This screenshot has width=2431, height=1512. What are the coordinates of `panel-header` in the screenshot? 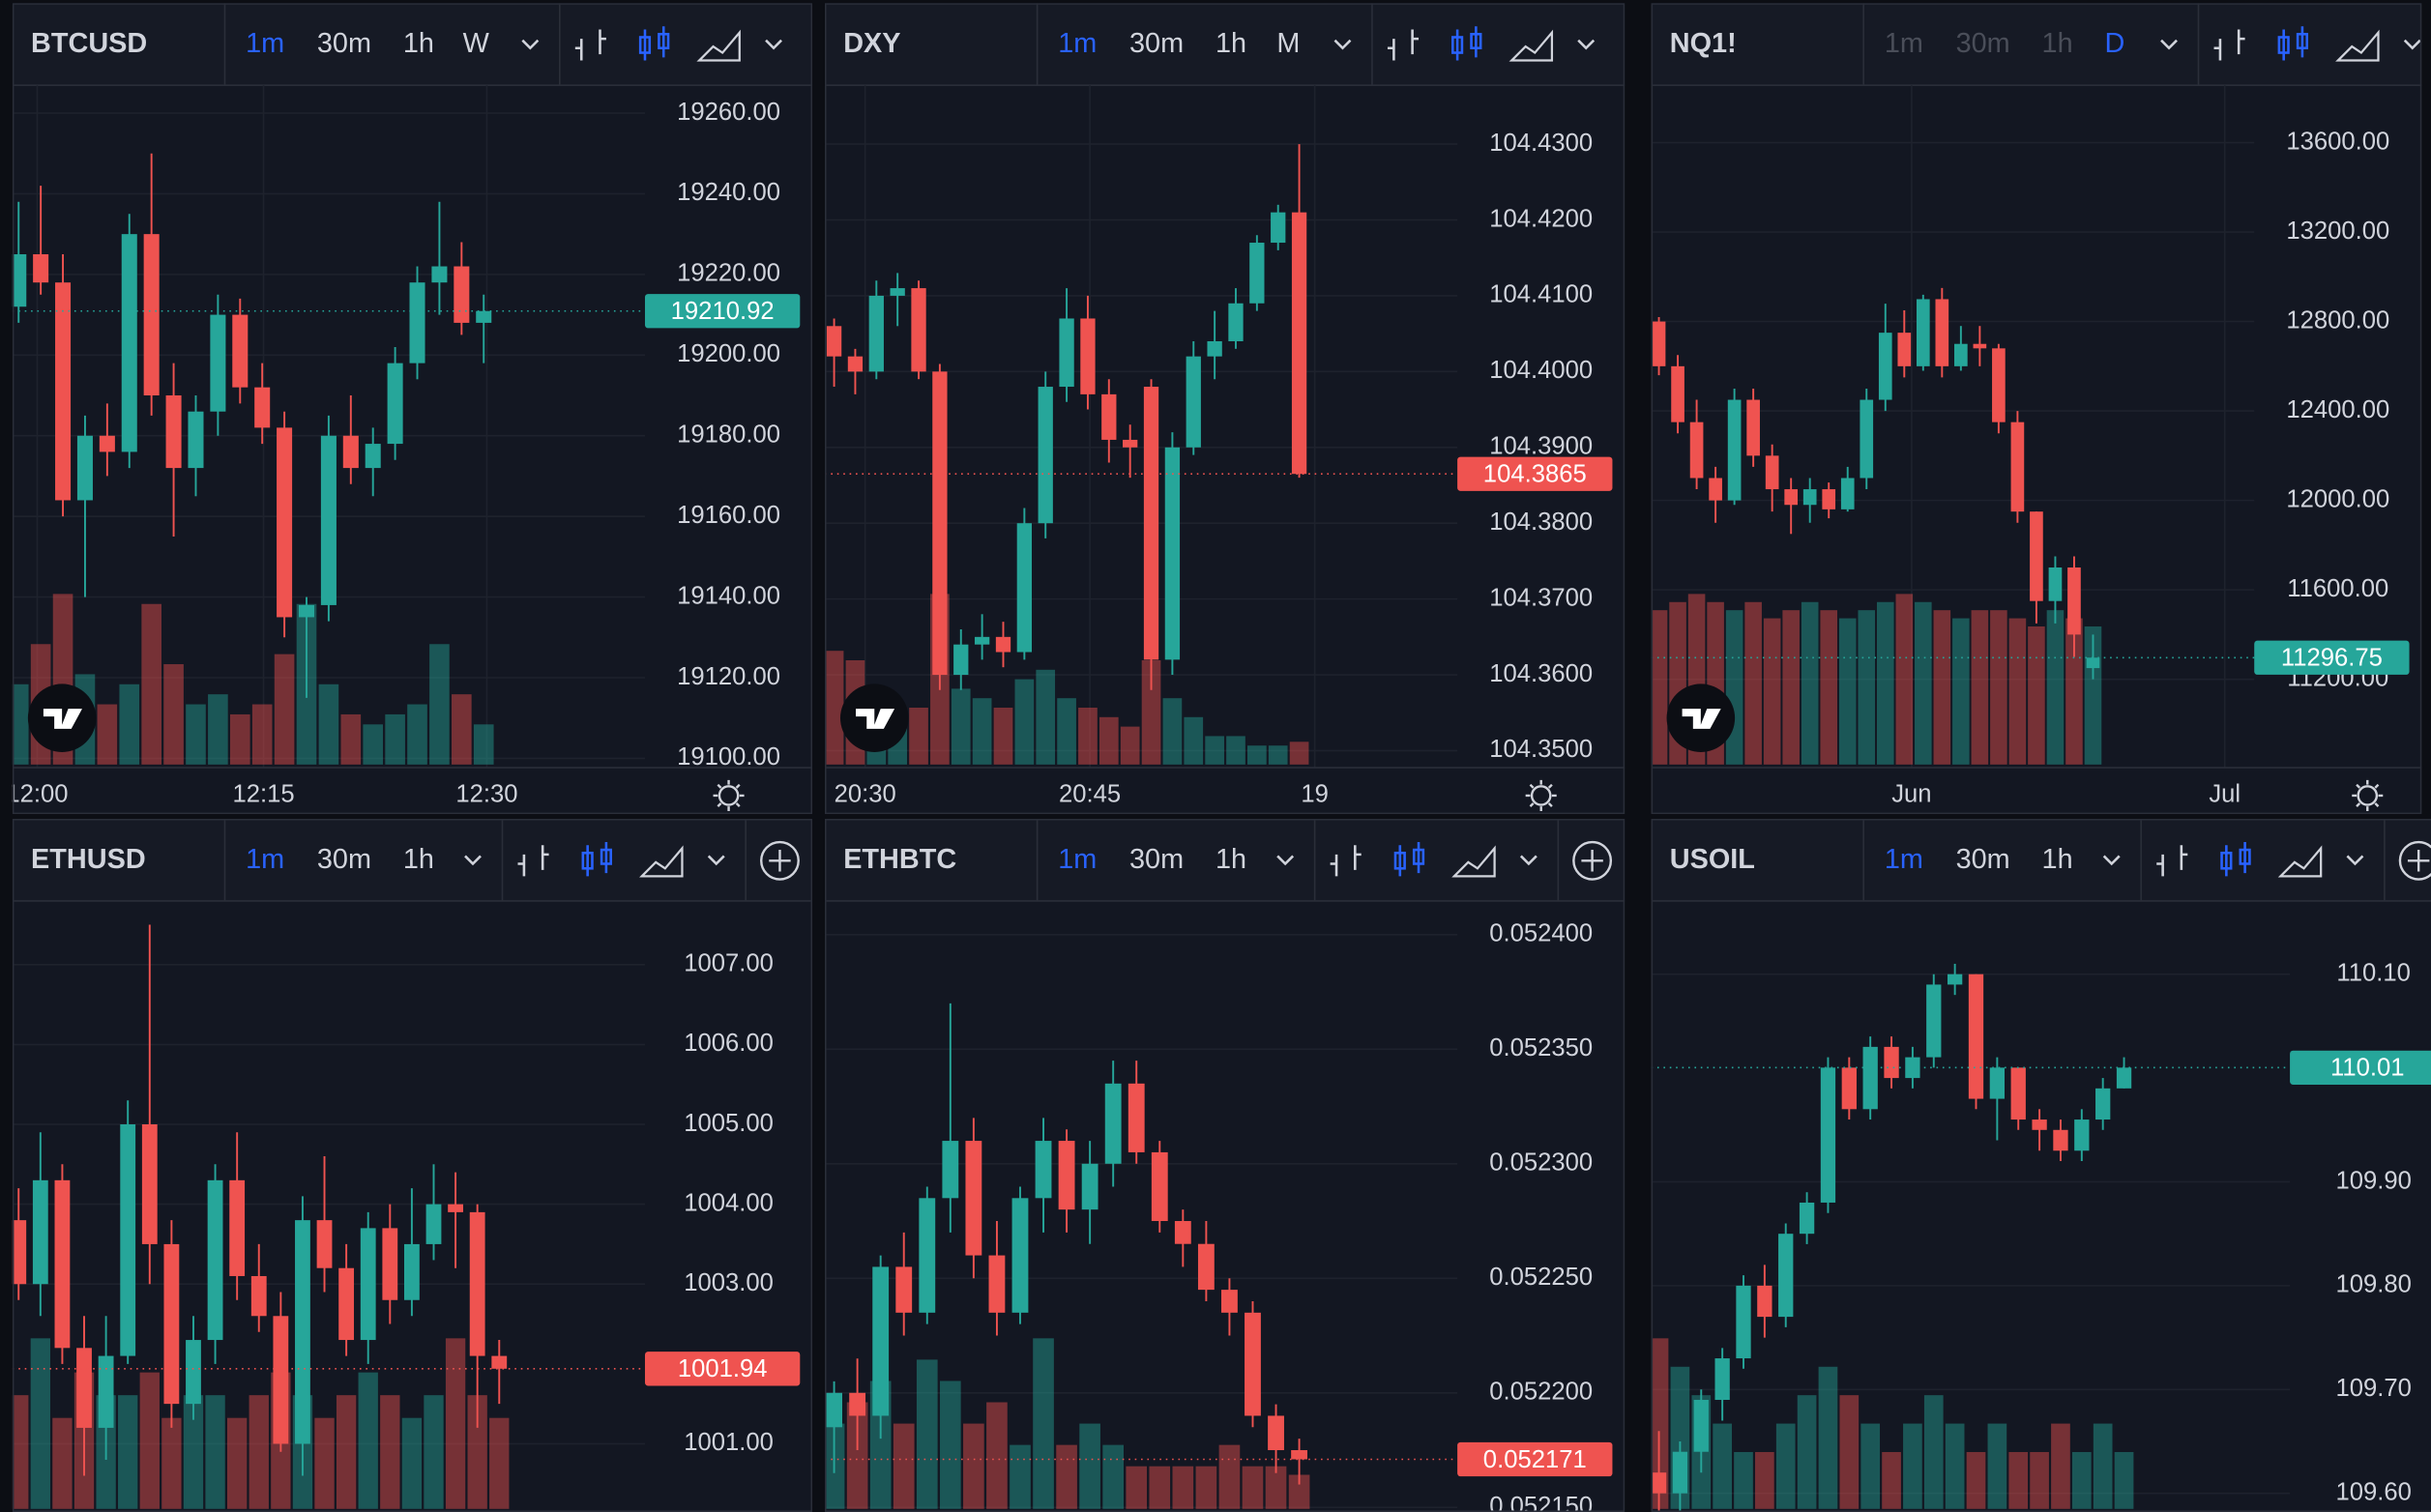 It's located at (413, 859).